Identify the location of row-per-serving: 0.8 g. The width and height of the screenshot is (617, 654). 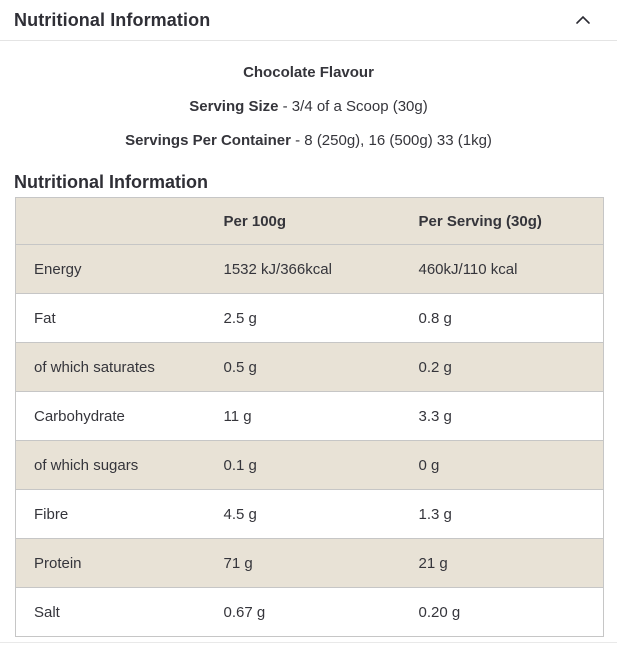
(435, 318).